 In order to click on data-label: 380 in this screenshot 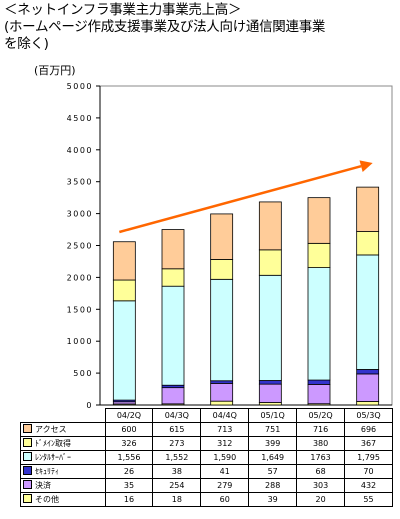, I will do `click(321, 443)`.